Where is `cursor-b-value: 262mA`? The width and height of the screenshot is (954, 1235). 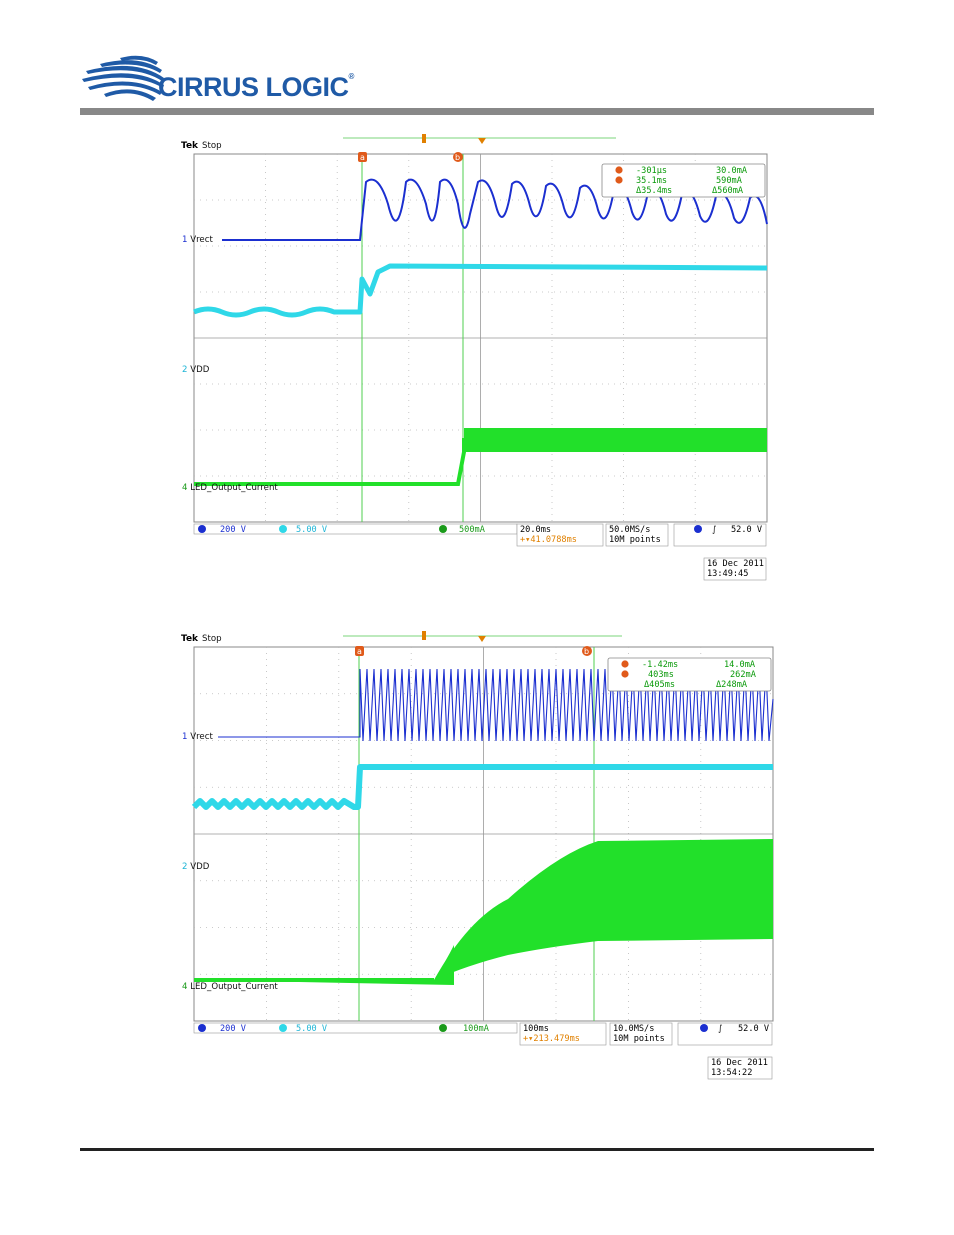 cursor-b-value: 262mA is located at coordinates (743, 675).